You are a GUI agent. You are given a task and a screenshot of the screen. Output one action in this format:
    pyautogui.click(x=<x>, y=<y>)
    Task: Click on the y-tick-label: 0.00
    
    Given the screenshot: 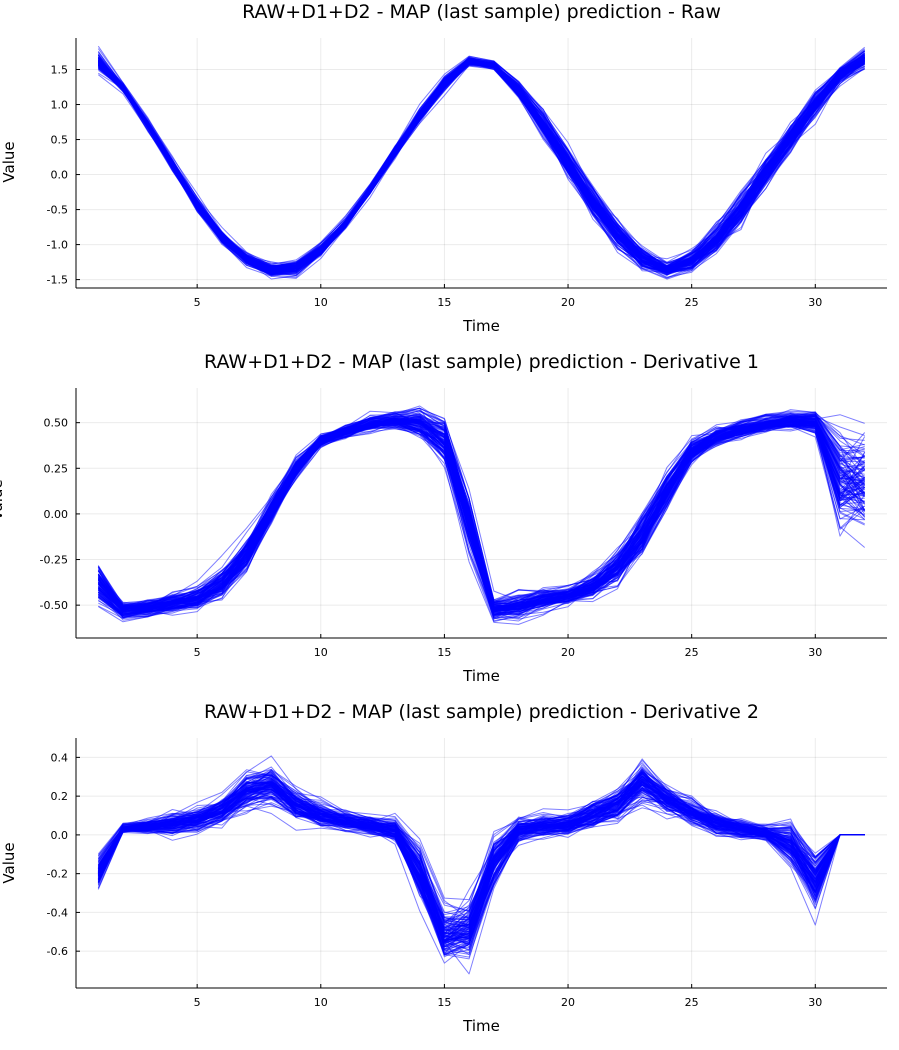 What is the action you would take?
    pyautogui.click(x=56, y=514)
    